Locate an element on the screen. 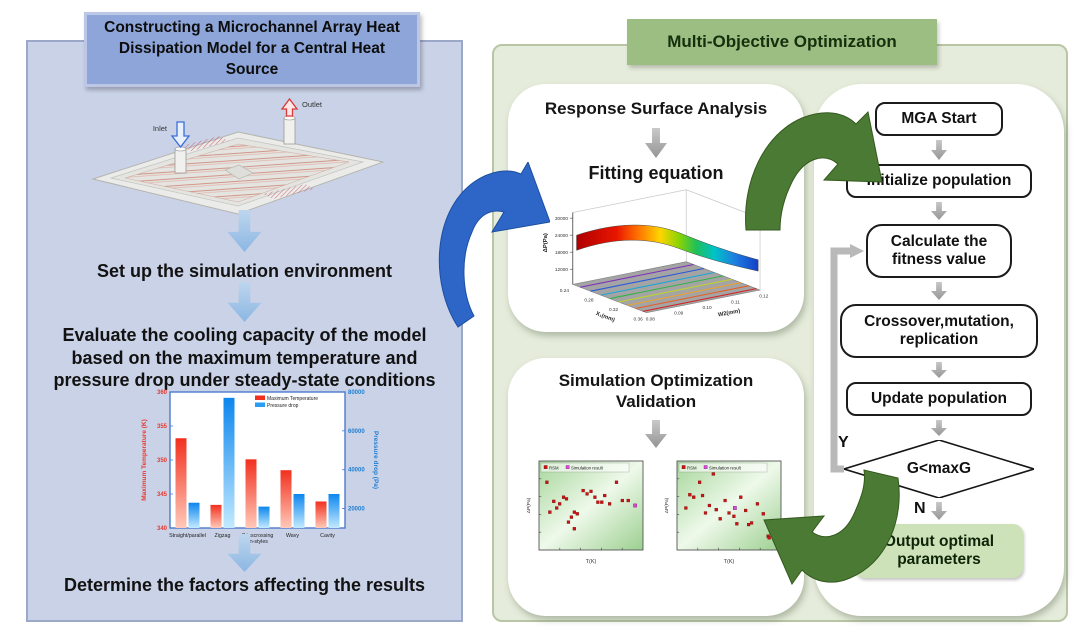 The height and width of the screenshot is (635, 1092). validation-heading: Simulation Optimization Validation is located at coordinates (656, 391).